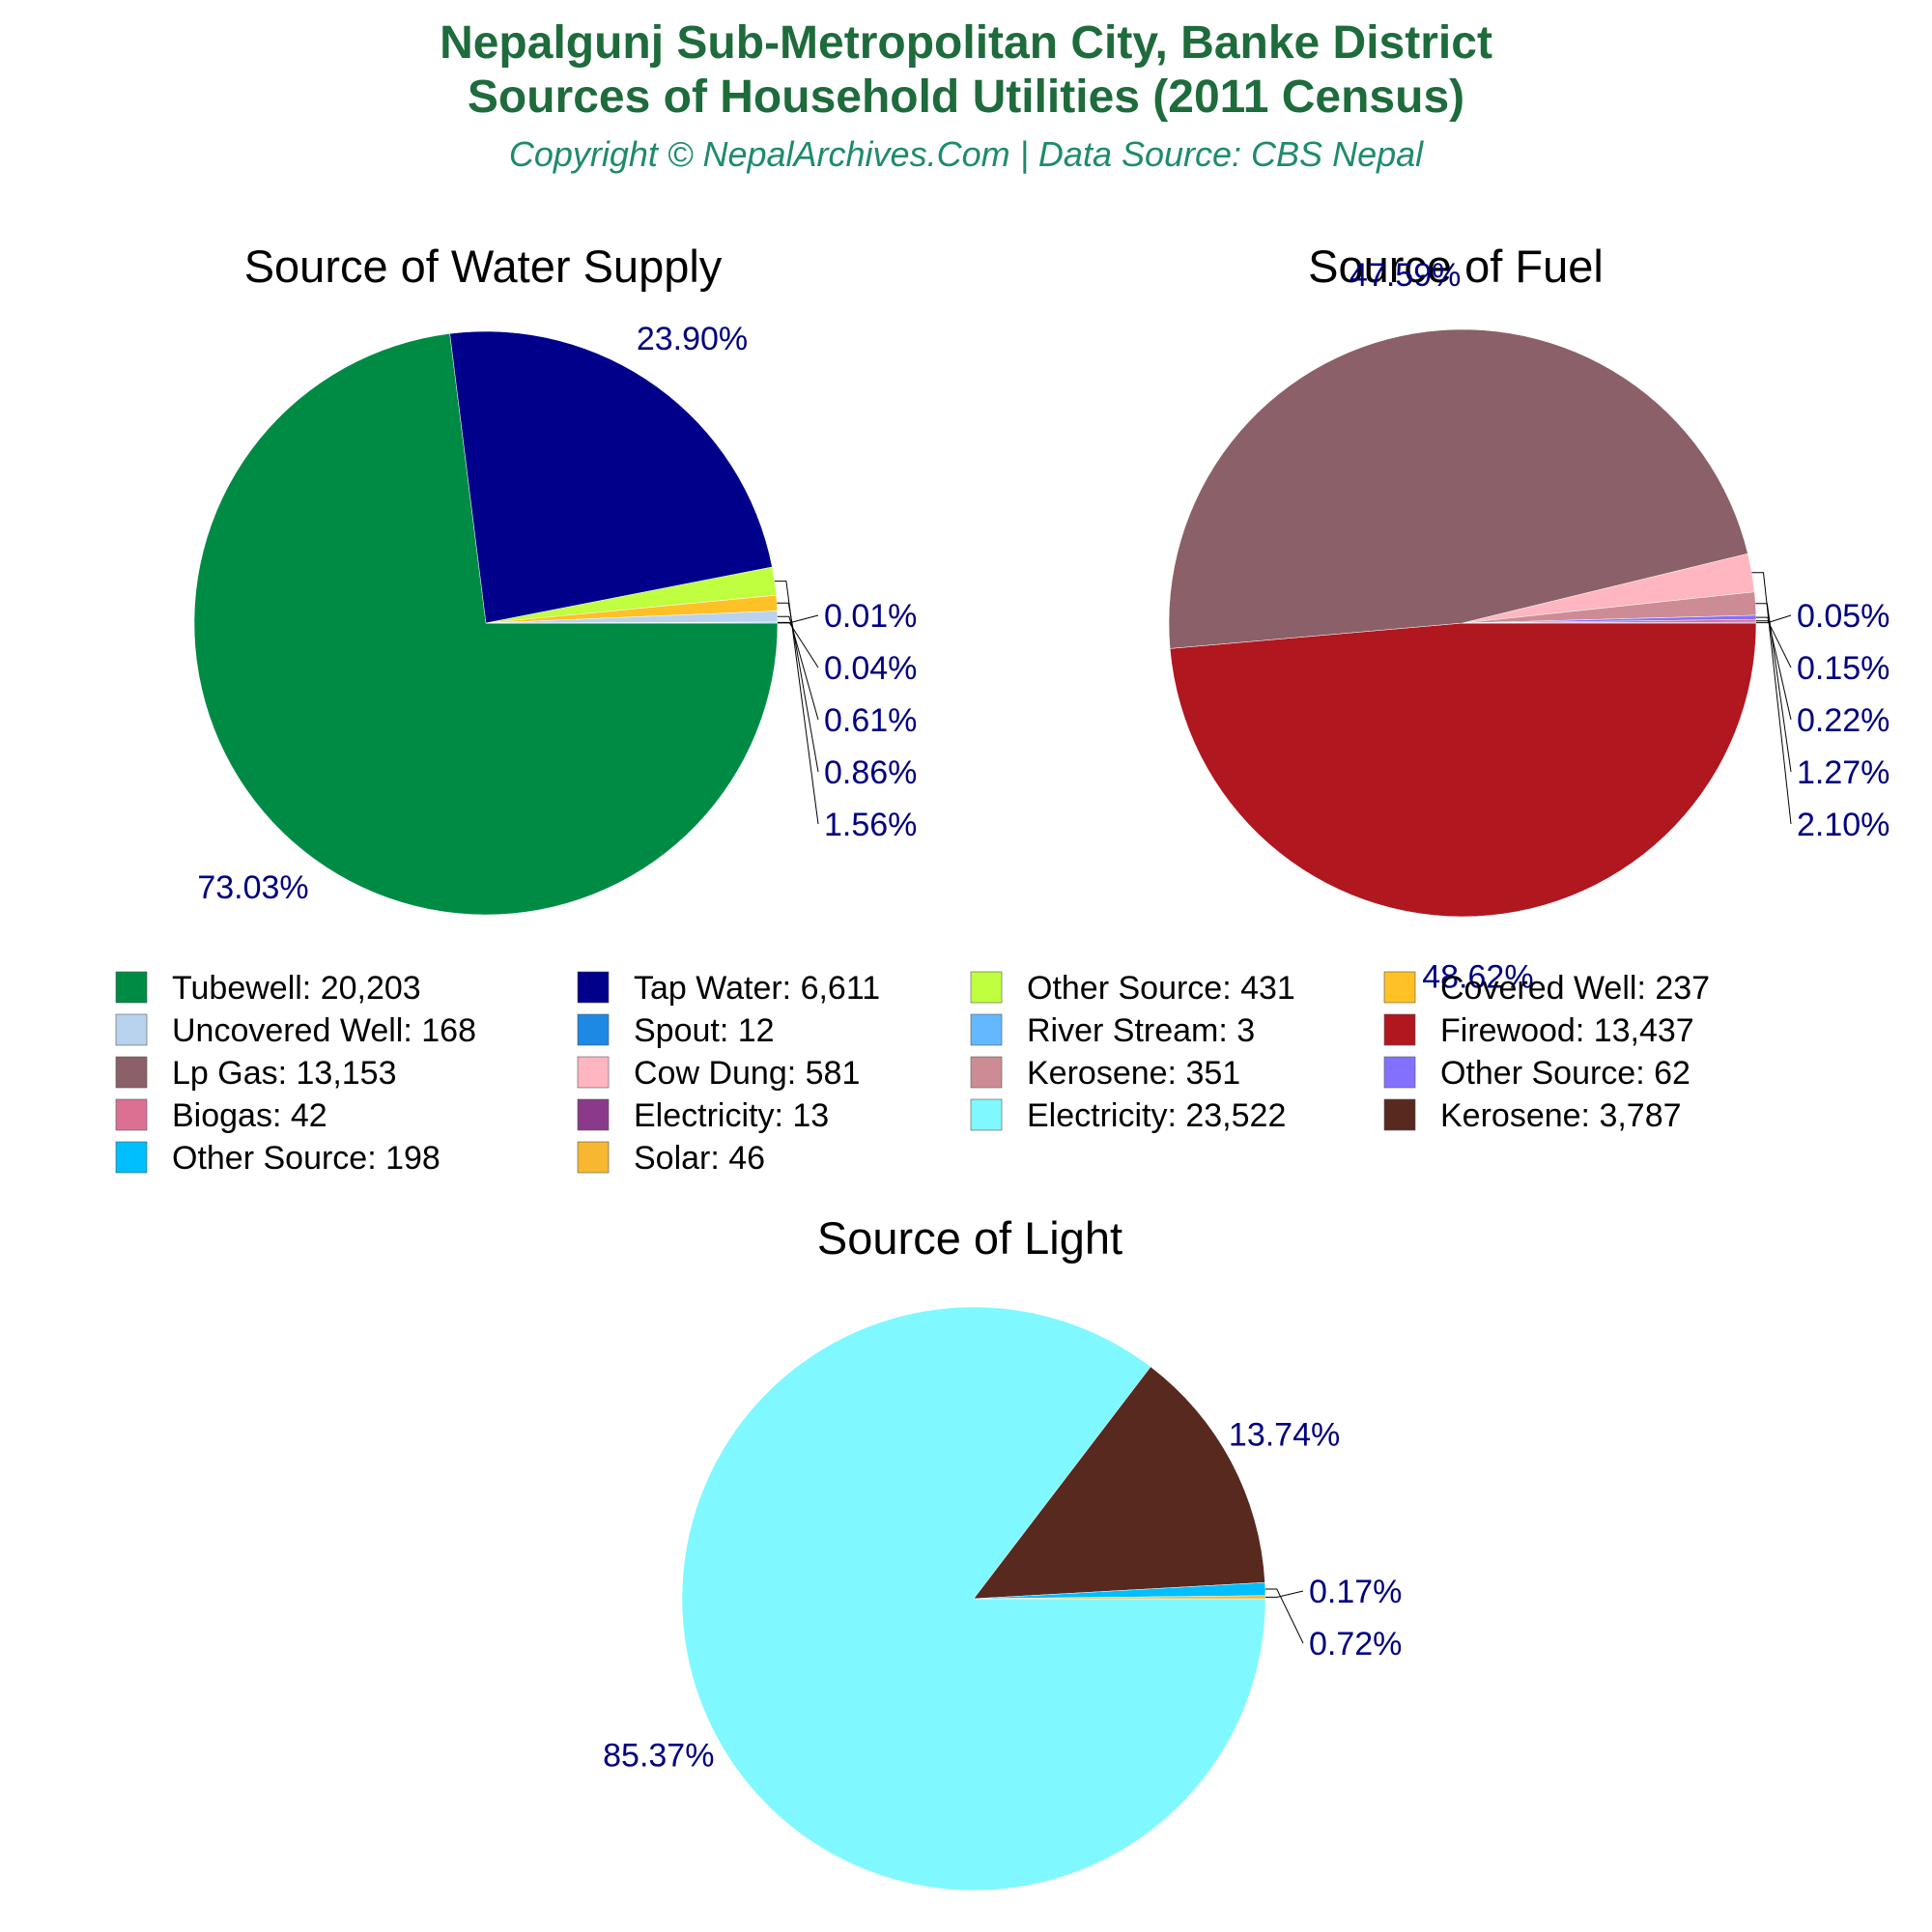 This screenshot has height=1932, width=1932. I want to click on legend-item: Electricity: 23,522, so click(1128, 1115).